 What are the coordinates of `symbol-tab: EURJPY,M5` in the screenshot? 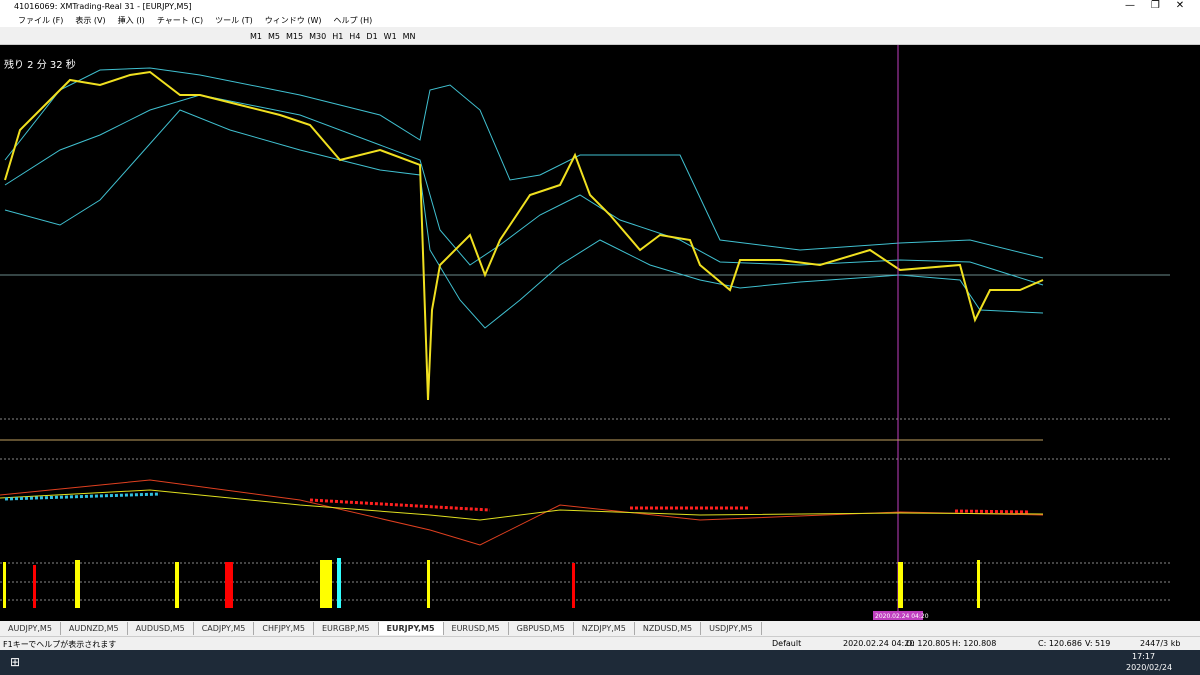 It's located at (411, 628).